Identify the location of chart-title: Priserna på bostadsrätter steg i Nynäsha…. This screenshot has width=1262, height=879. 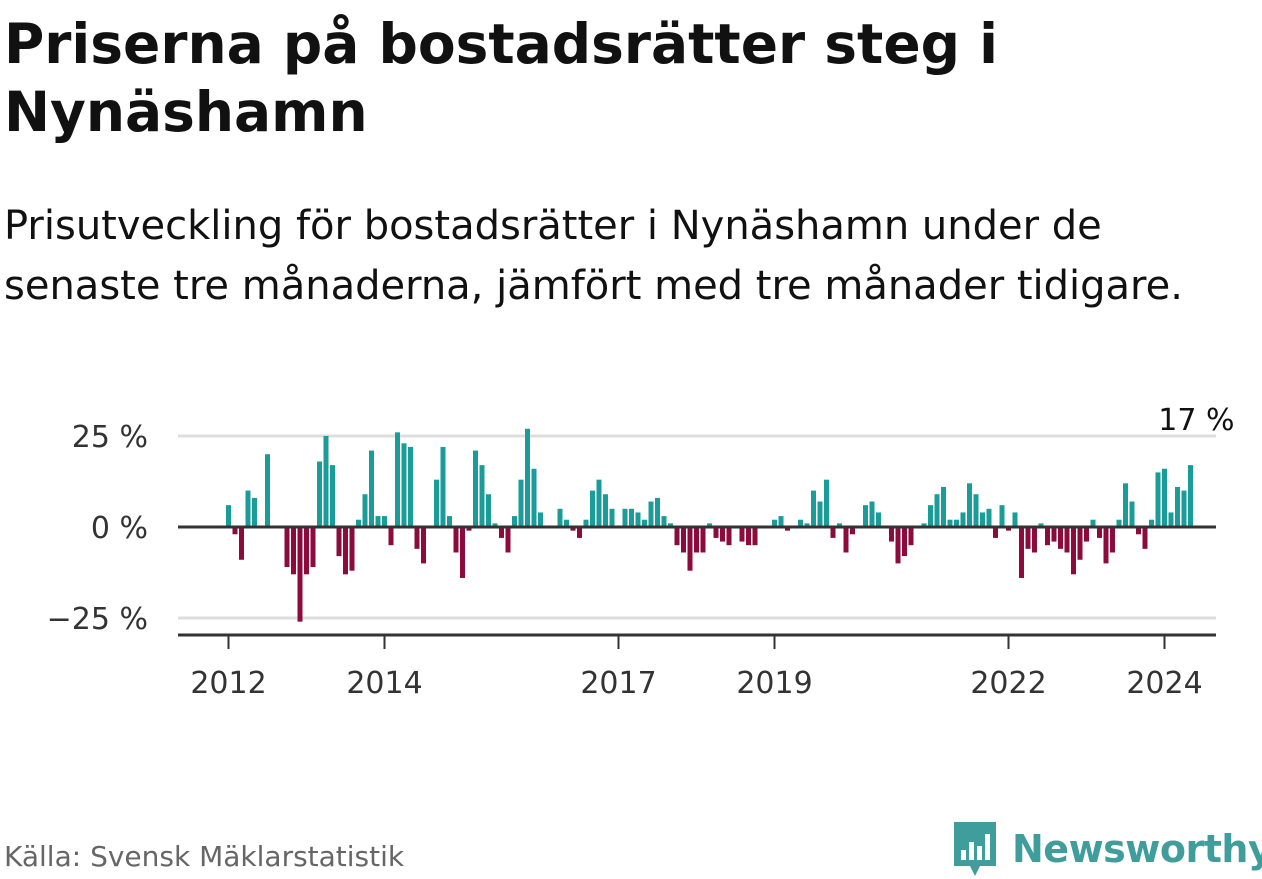
(501, 78).